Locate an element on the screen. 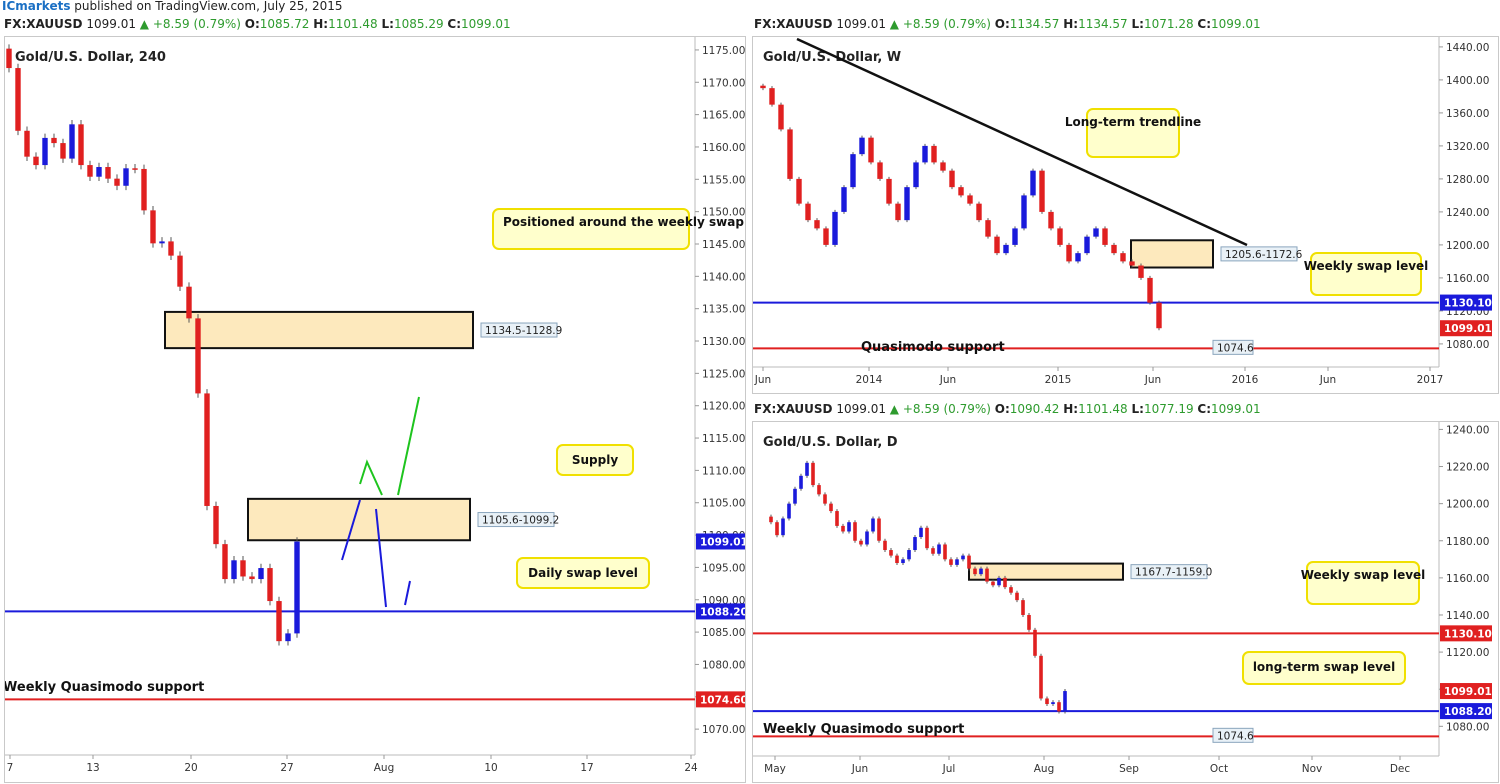 The width and height of the screenshot is (1500, 784). high-value: 1101.48 is located at coordinates (1103, 409).